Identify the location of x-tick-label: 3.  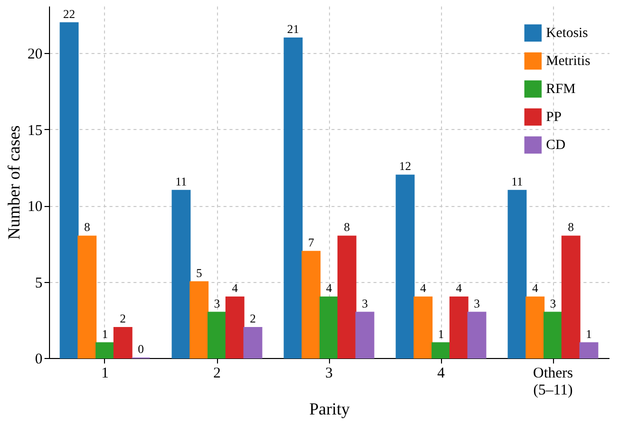
(329, 374).